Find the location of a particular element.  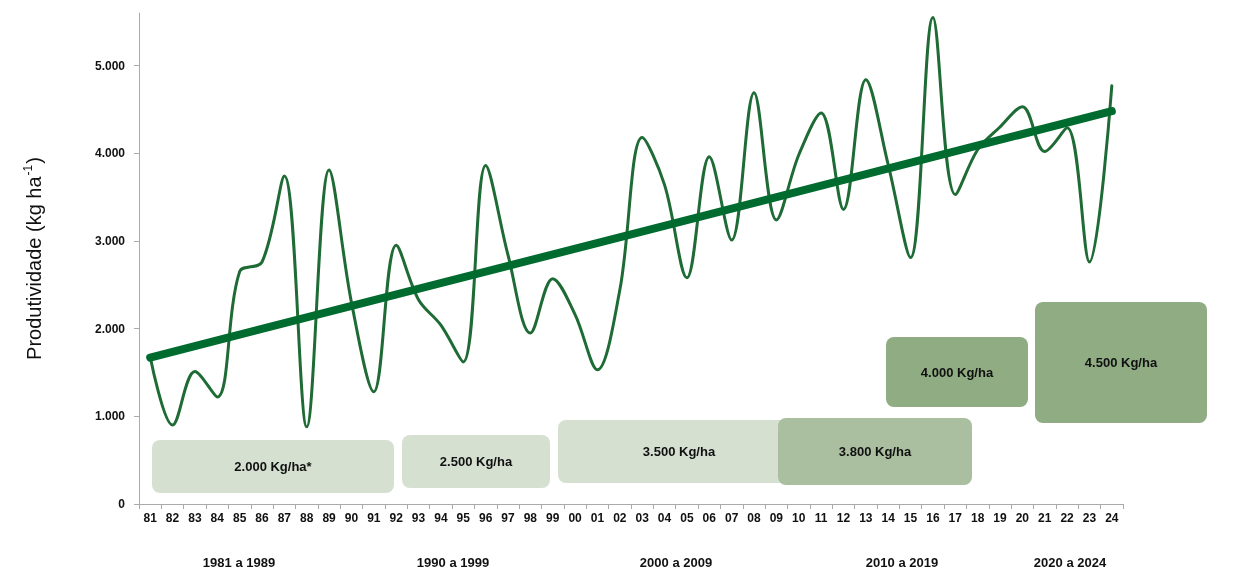

note-box: 4.500 Kg/ha is located at coordinates (1121, 362).